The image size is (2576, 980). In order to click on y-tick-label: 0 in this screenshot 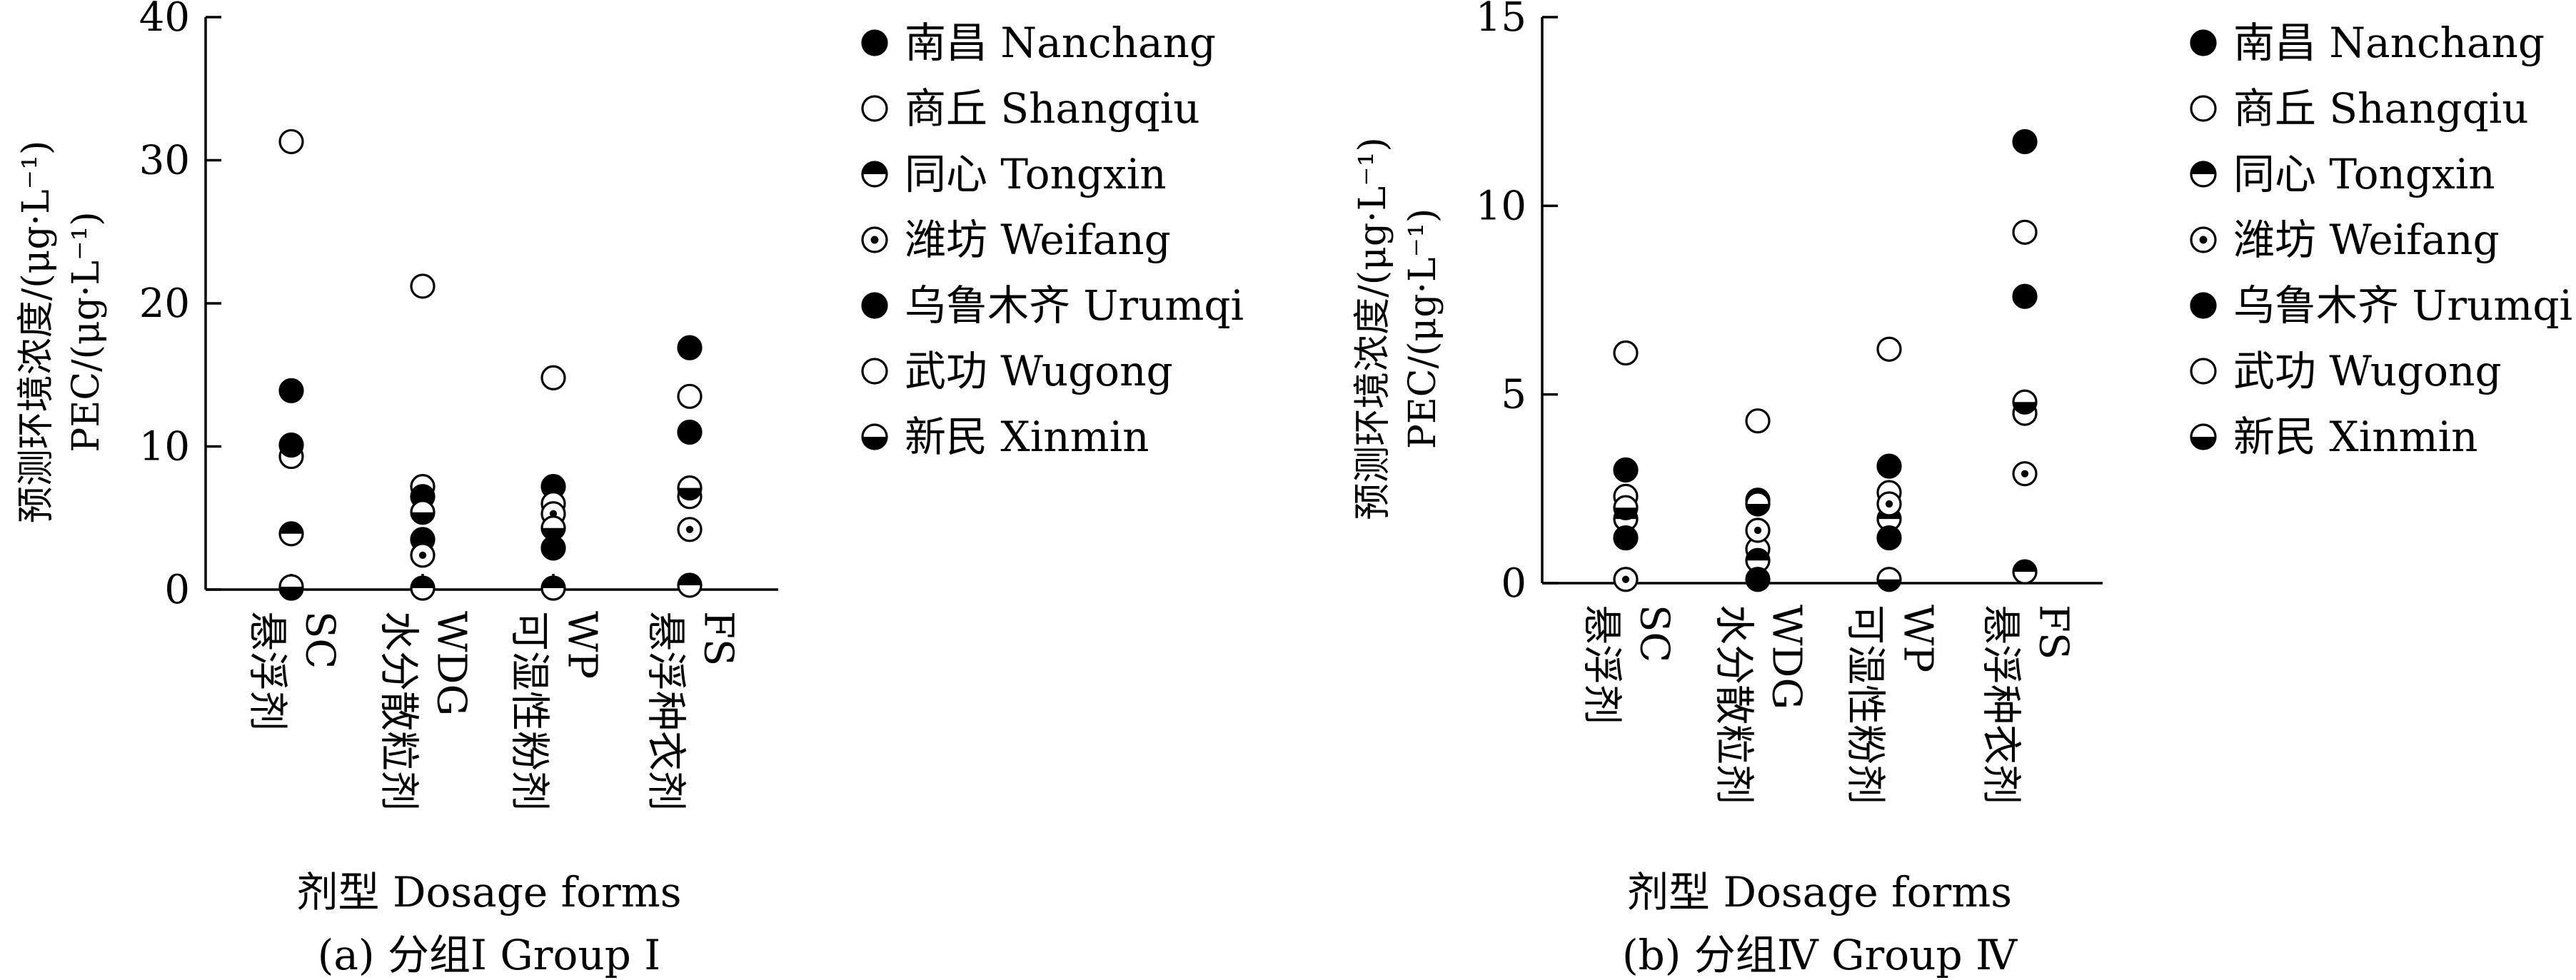, I will do `click(177, 590)`.